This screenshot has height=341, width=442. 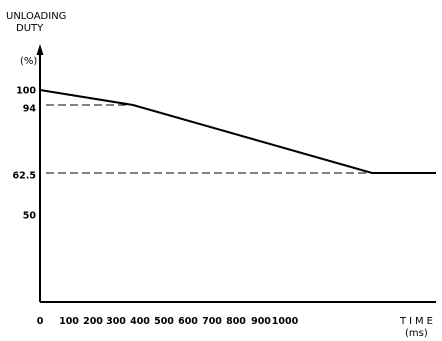 I want to click on x-tick-label: 0, so click(x=40, y=321).